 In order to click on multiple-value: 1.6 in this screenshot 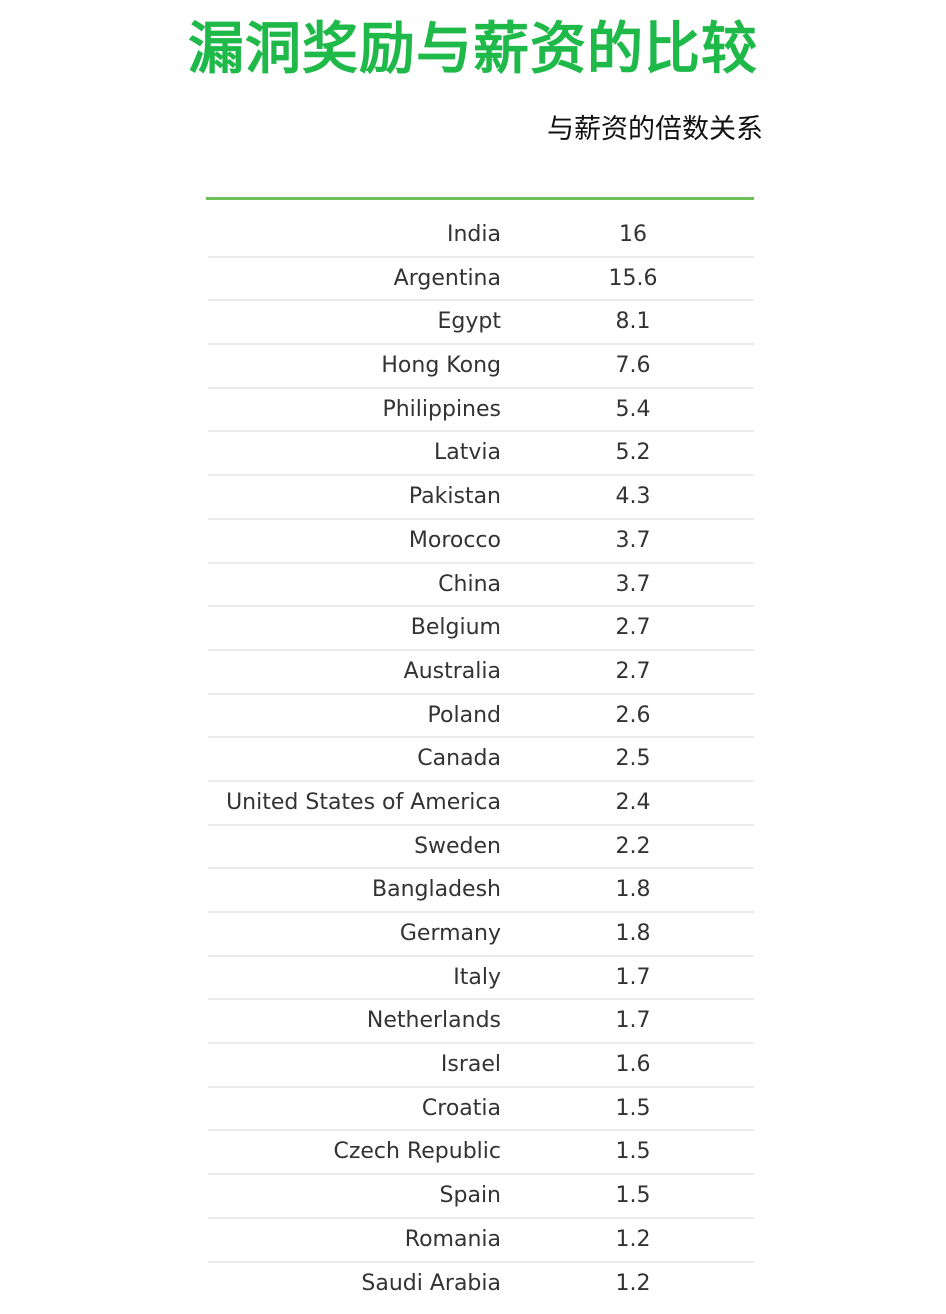, I will do `click(633, 1065)`.